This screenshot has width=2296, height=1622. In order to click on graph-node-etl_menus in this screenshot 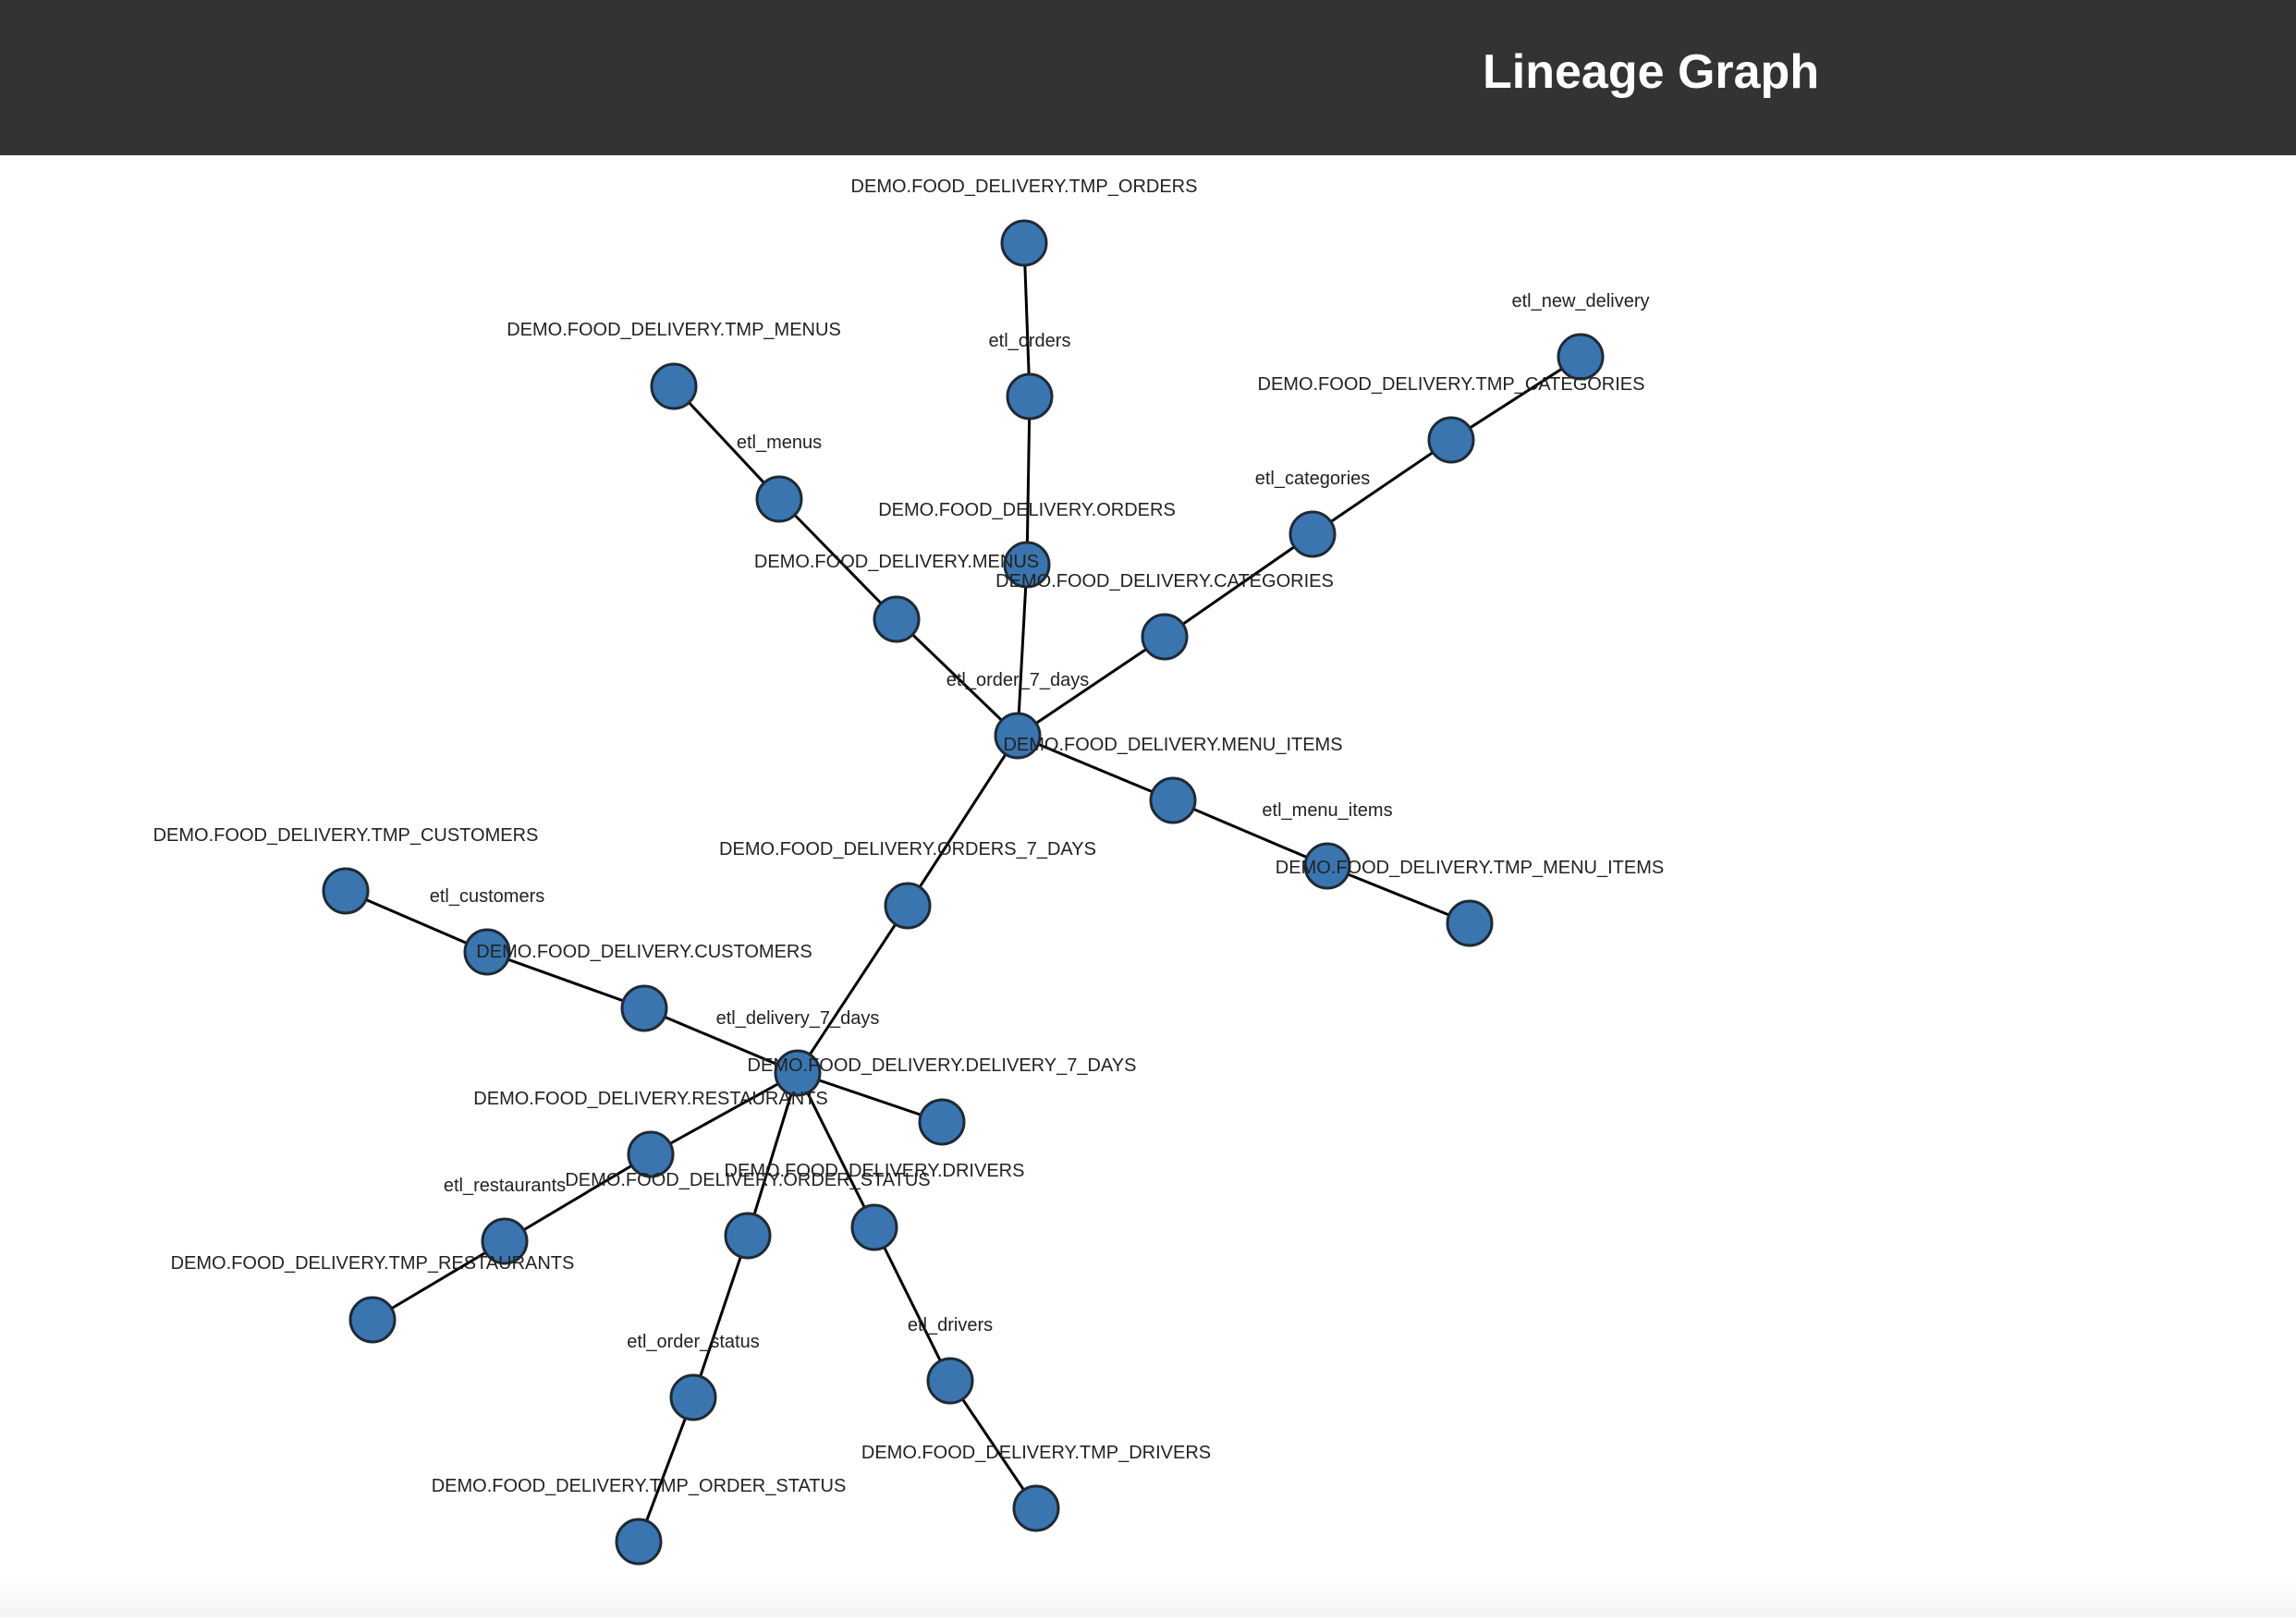, I will do `click(779, 499)`.